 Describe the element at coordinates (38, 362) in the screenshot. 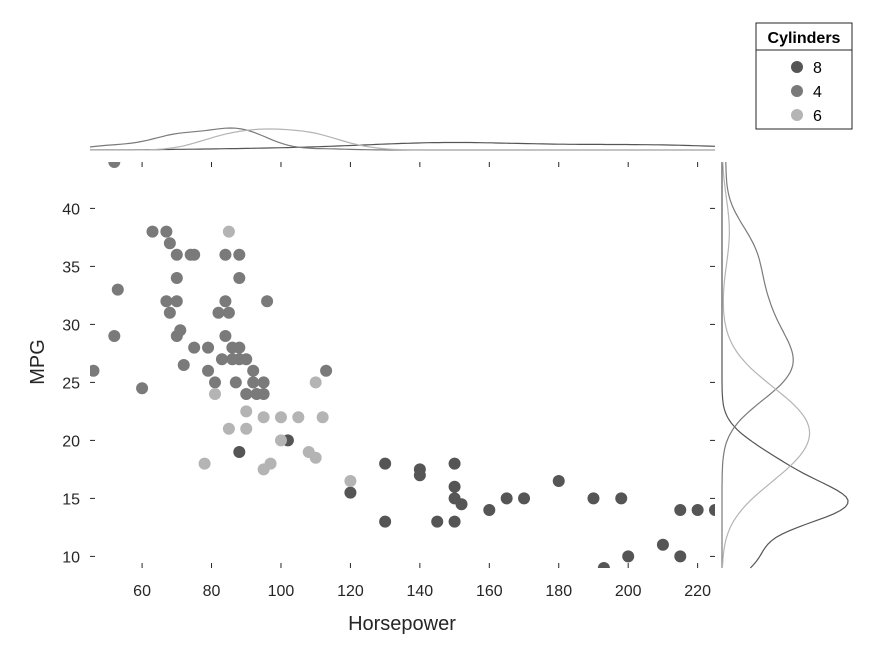

I see `y-axis-title: MPG` at that location.